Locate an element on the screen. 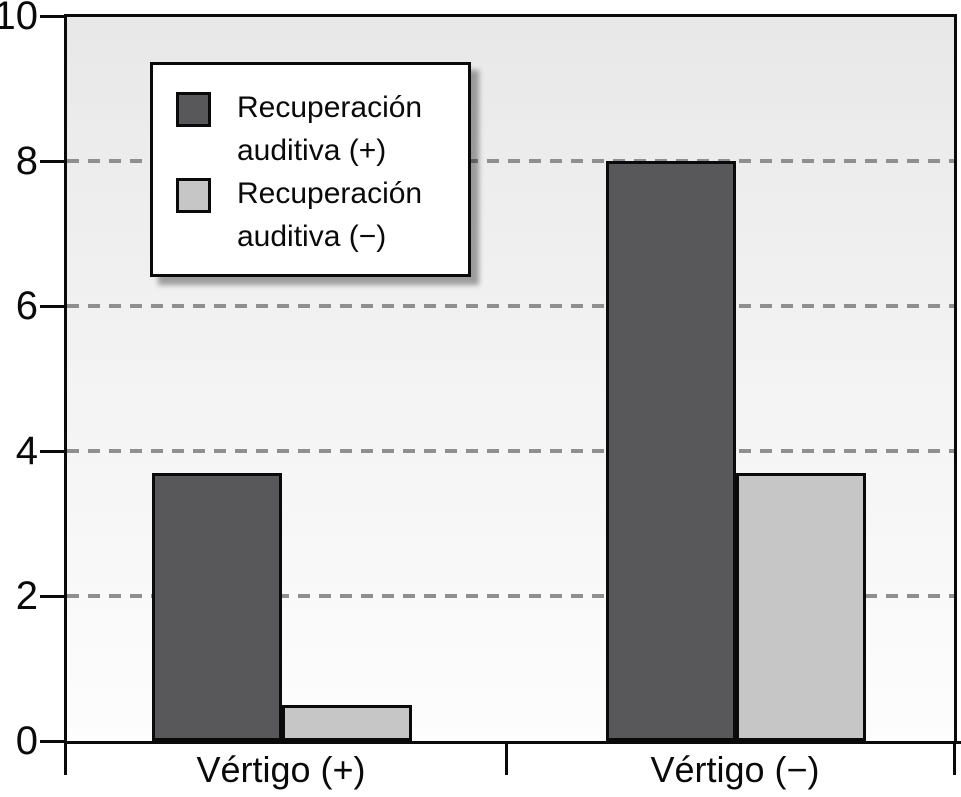  legend-label: Recuperación auditiva (−) is located at coordinates (329, 215).